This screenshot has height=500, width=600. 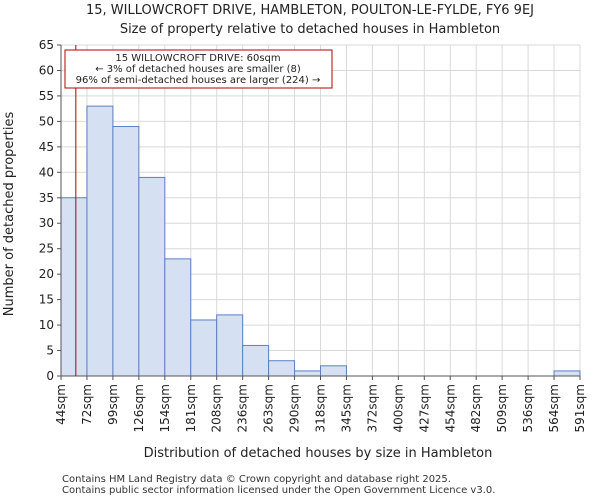 What do you see at coordinates (46, 96) in the screenshot?
I see `y-tick-label: 55` at bounding box center [46, 96].